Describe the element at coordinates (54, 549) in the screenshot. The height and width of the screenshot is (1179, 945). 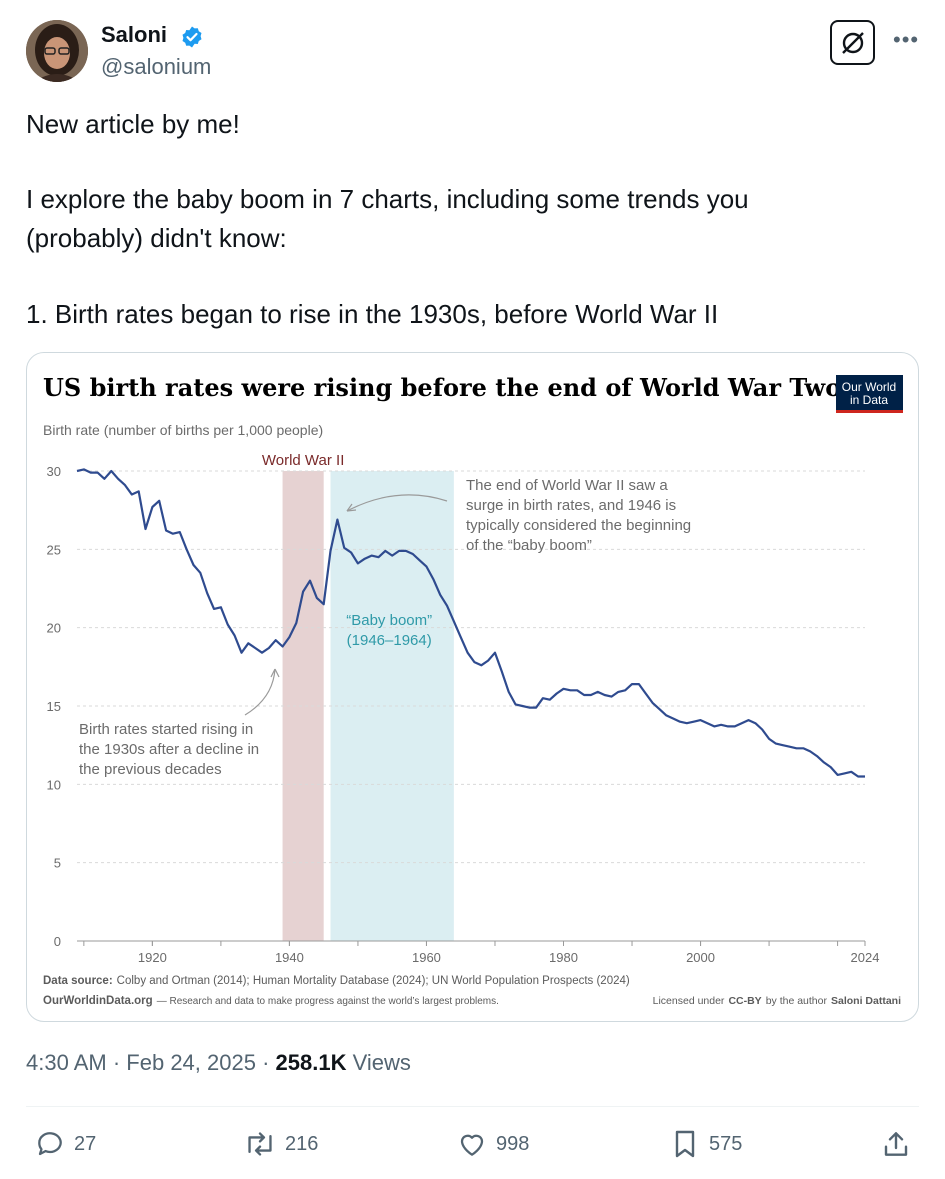
I see `y-tick-label: 25` at that location.